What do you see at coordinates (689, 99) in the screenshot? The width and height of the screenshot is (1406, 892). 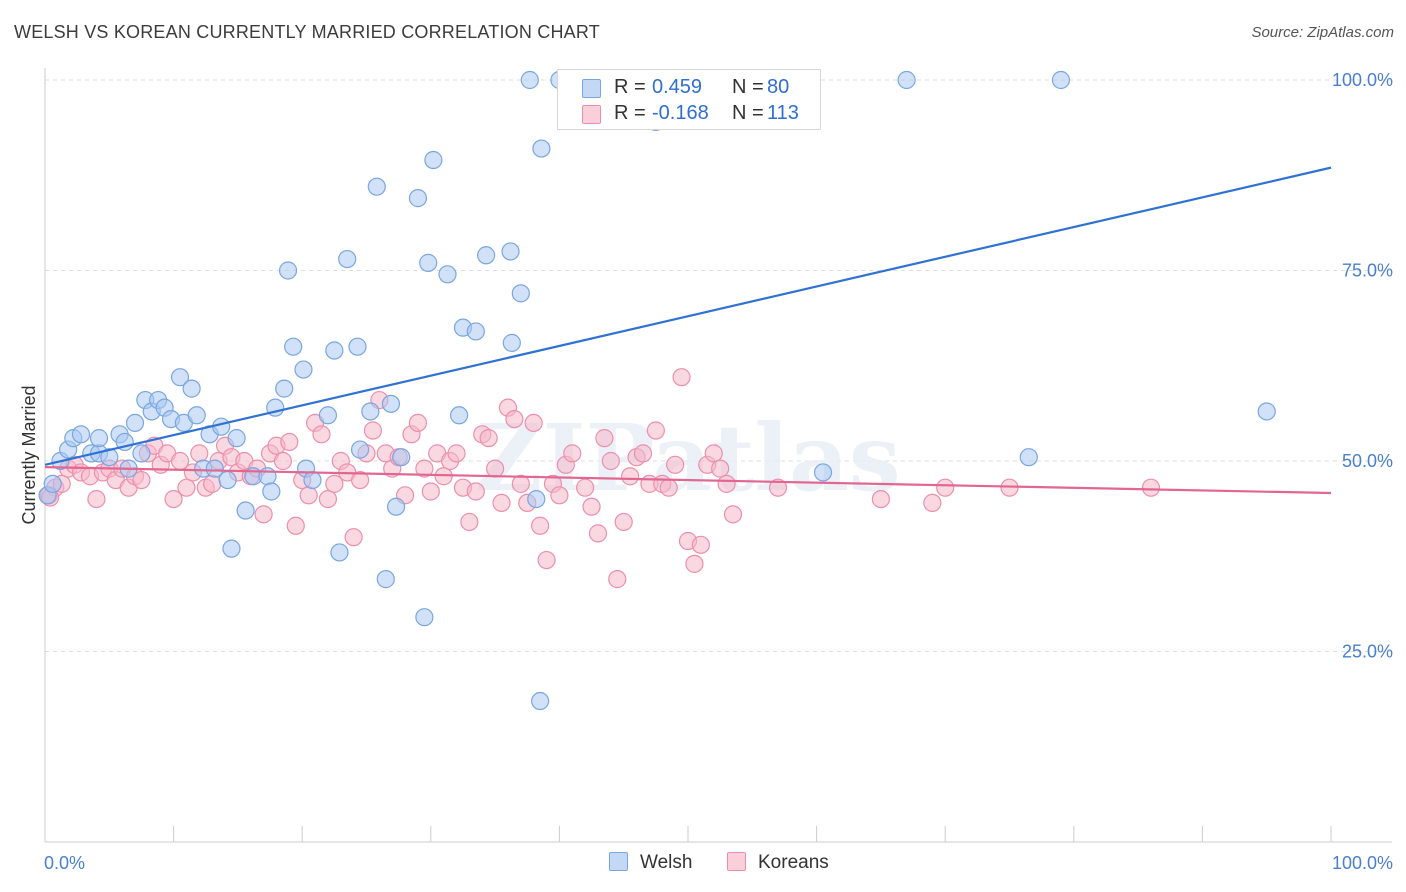 I see `correlation-legend: R = 0.459 N = 80 R = -0.168 N = 113` at bounding box center [689, 99].